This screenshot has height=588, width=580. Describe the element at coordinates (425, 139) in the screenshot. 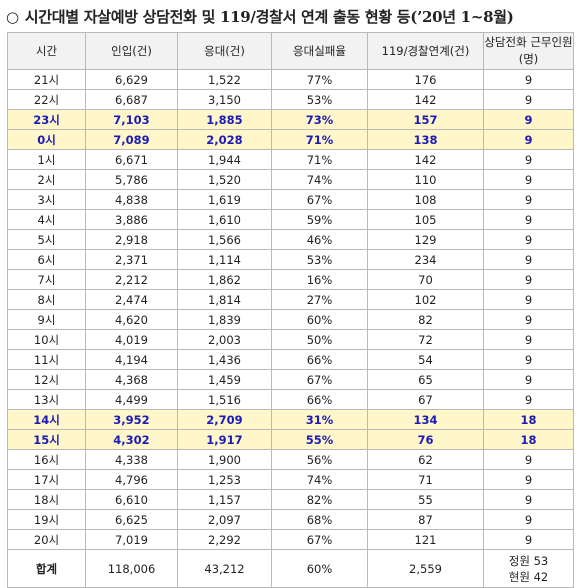

I see `link-cell: 138` at that location.